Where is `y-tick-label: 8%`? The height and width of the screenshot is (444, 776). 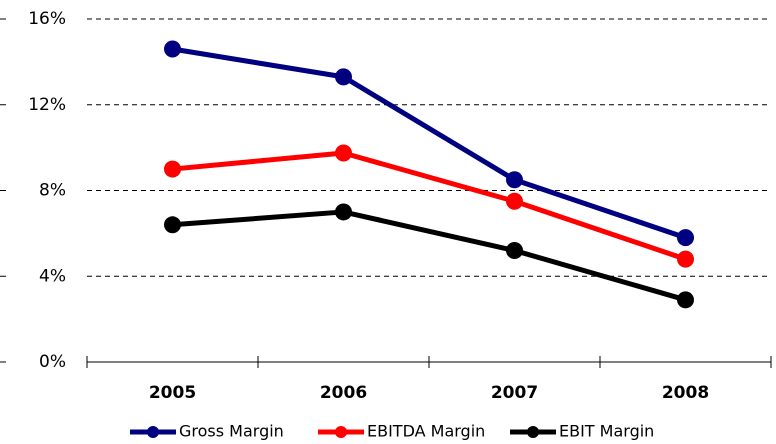
y-tick-label: 8% is located at coordinates (52, 191).